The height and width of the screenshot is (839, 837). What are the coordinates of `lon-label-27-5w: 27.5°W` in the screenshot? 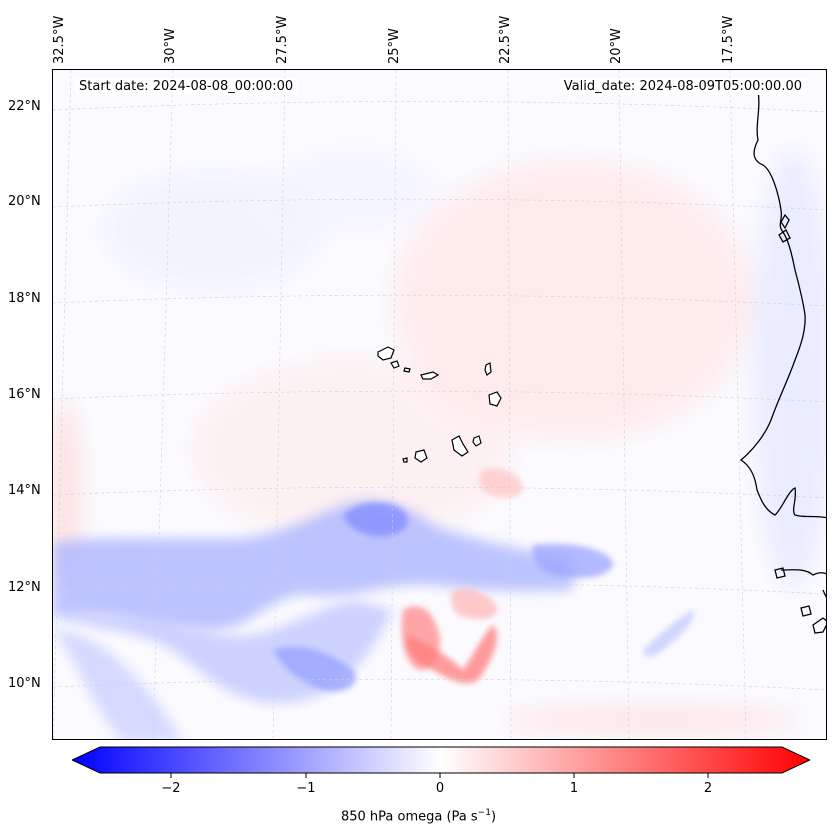 It's located at (282, 39).